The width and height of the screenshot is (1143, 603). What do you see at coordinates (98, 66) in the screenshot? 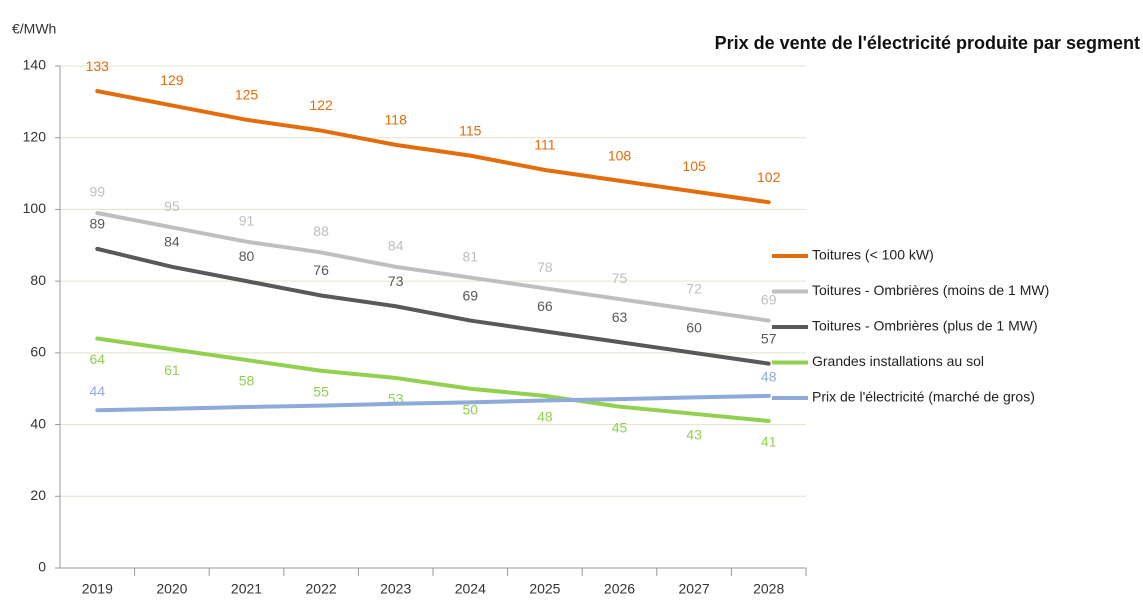
I see `data-label: 133` at bounding box center [98, 66].